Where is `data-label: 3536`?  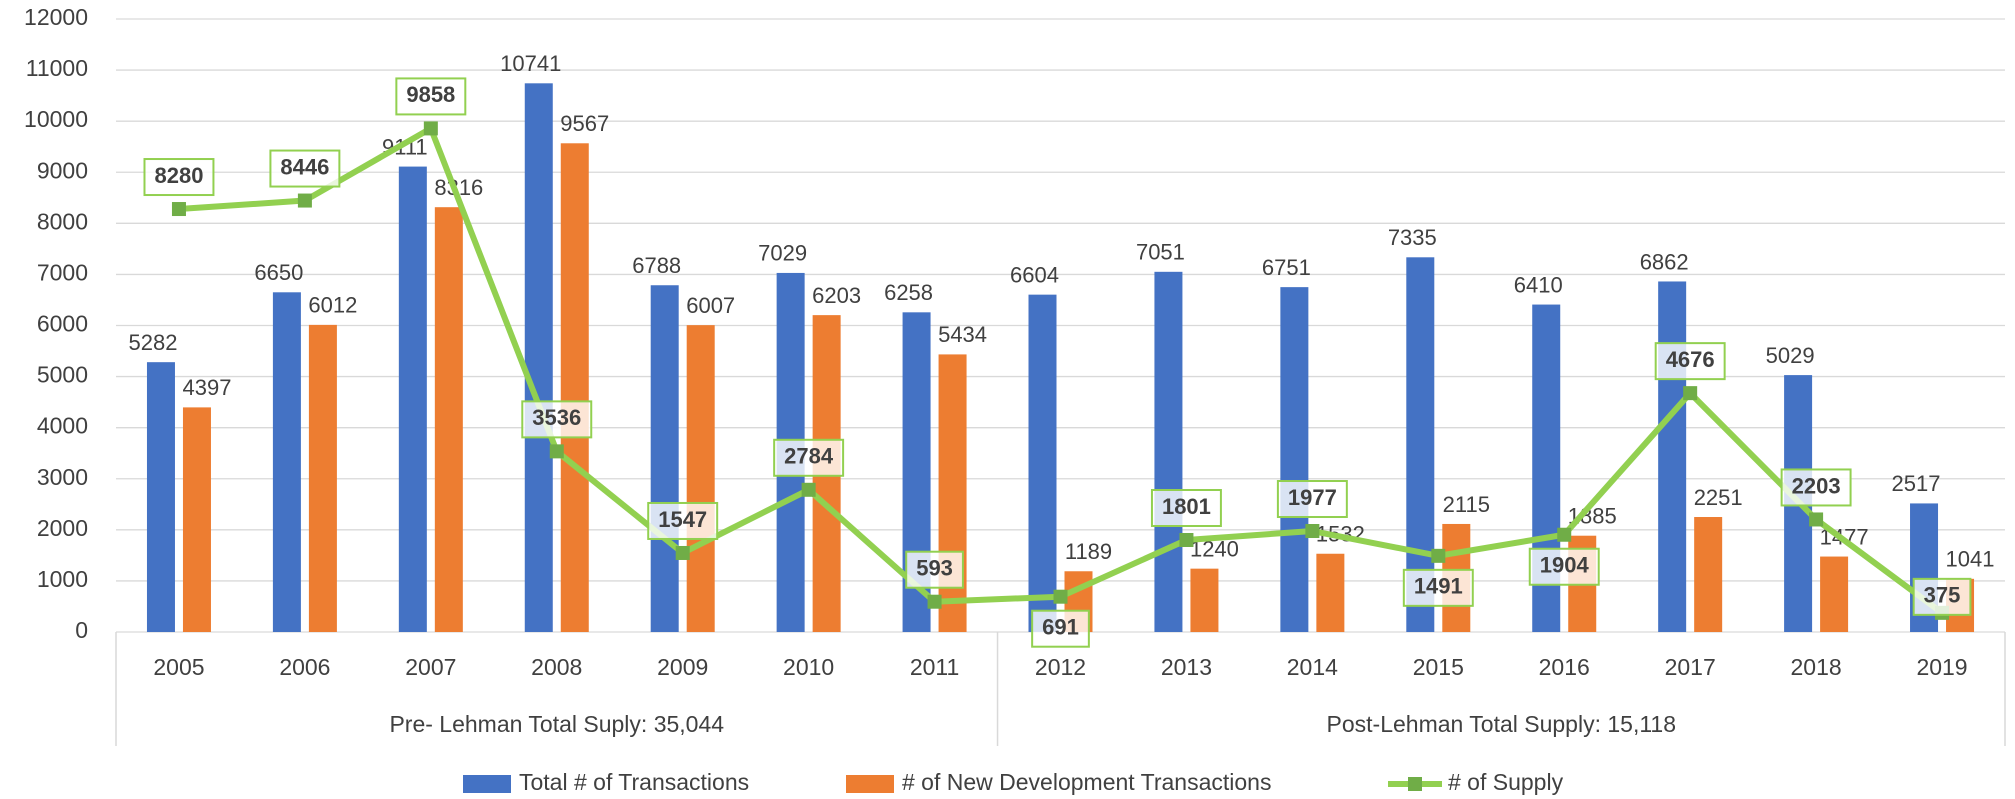
data-label: 3536 is located at coordinates (556, 417).